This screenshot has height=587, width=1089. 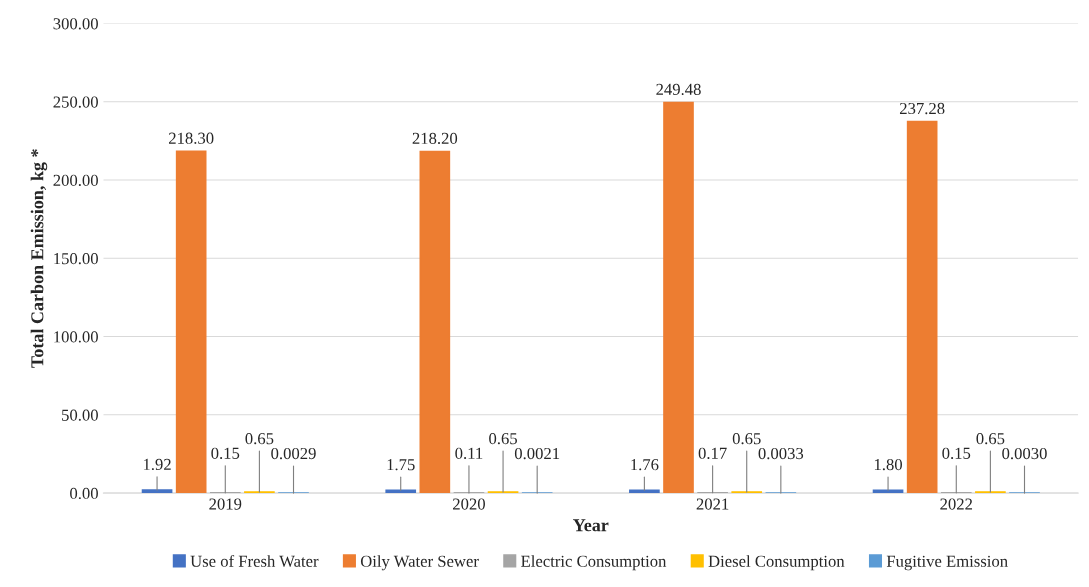 I want to click on data-label: 1.80, so click(x=888, y=464).